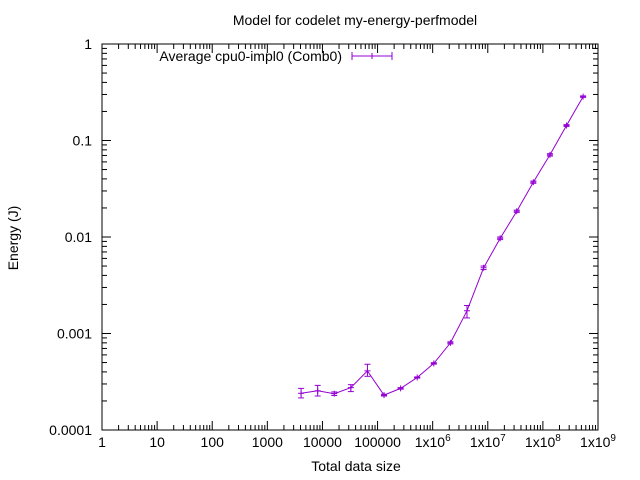  I want to click on x-tick-exponent: 8, so click(558, 438).